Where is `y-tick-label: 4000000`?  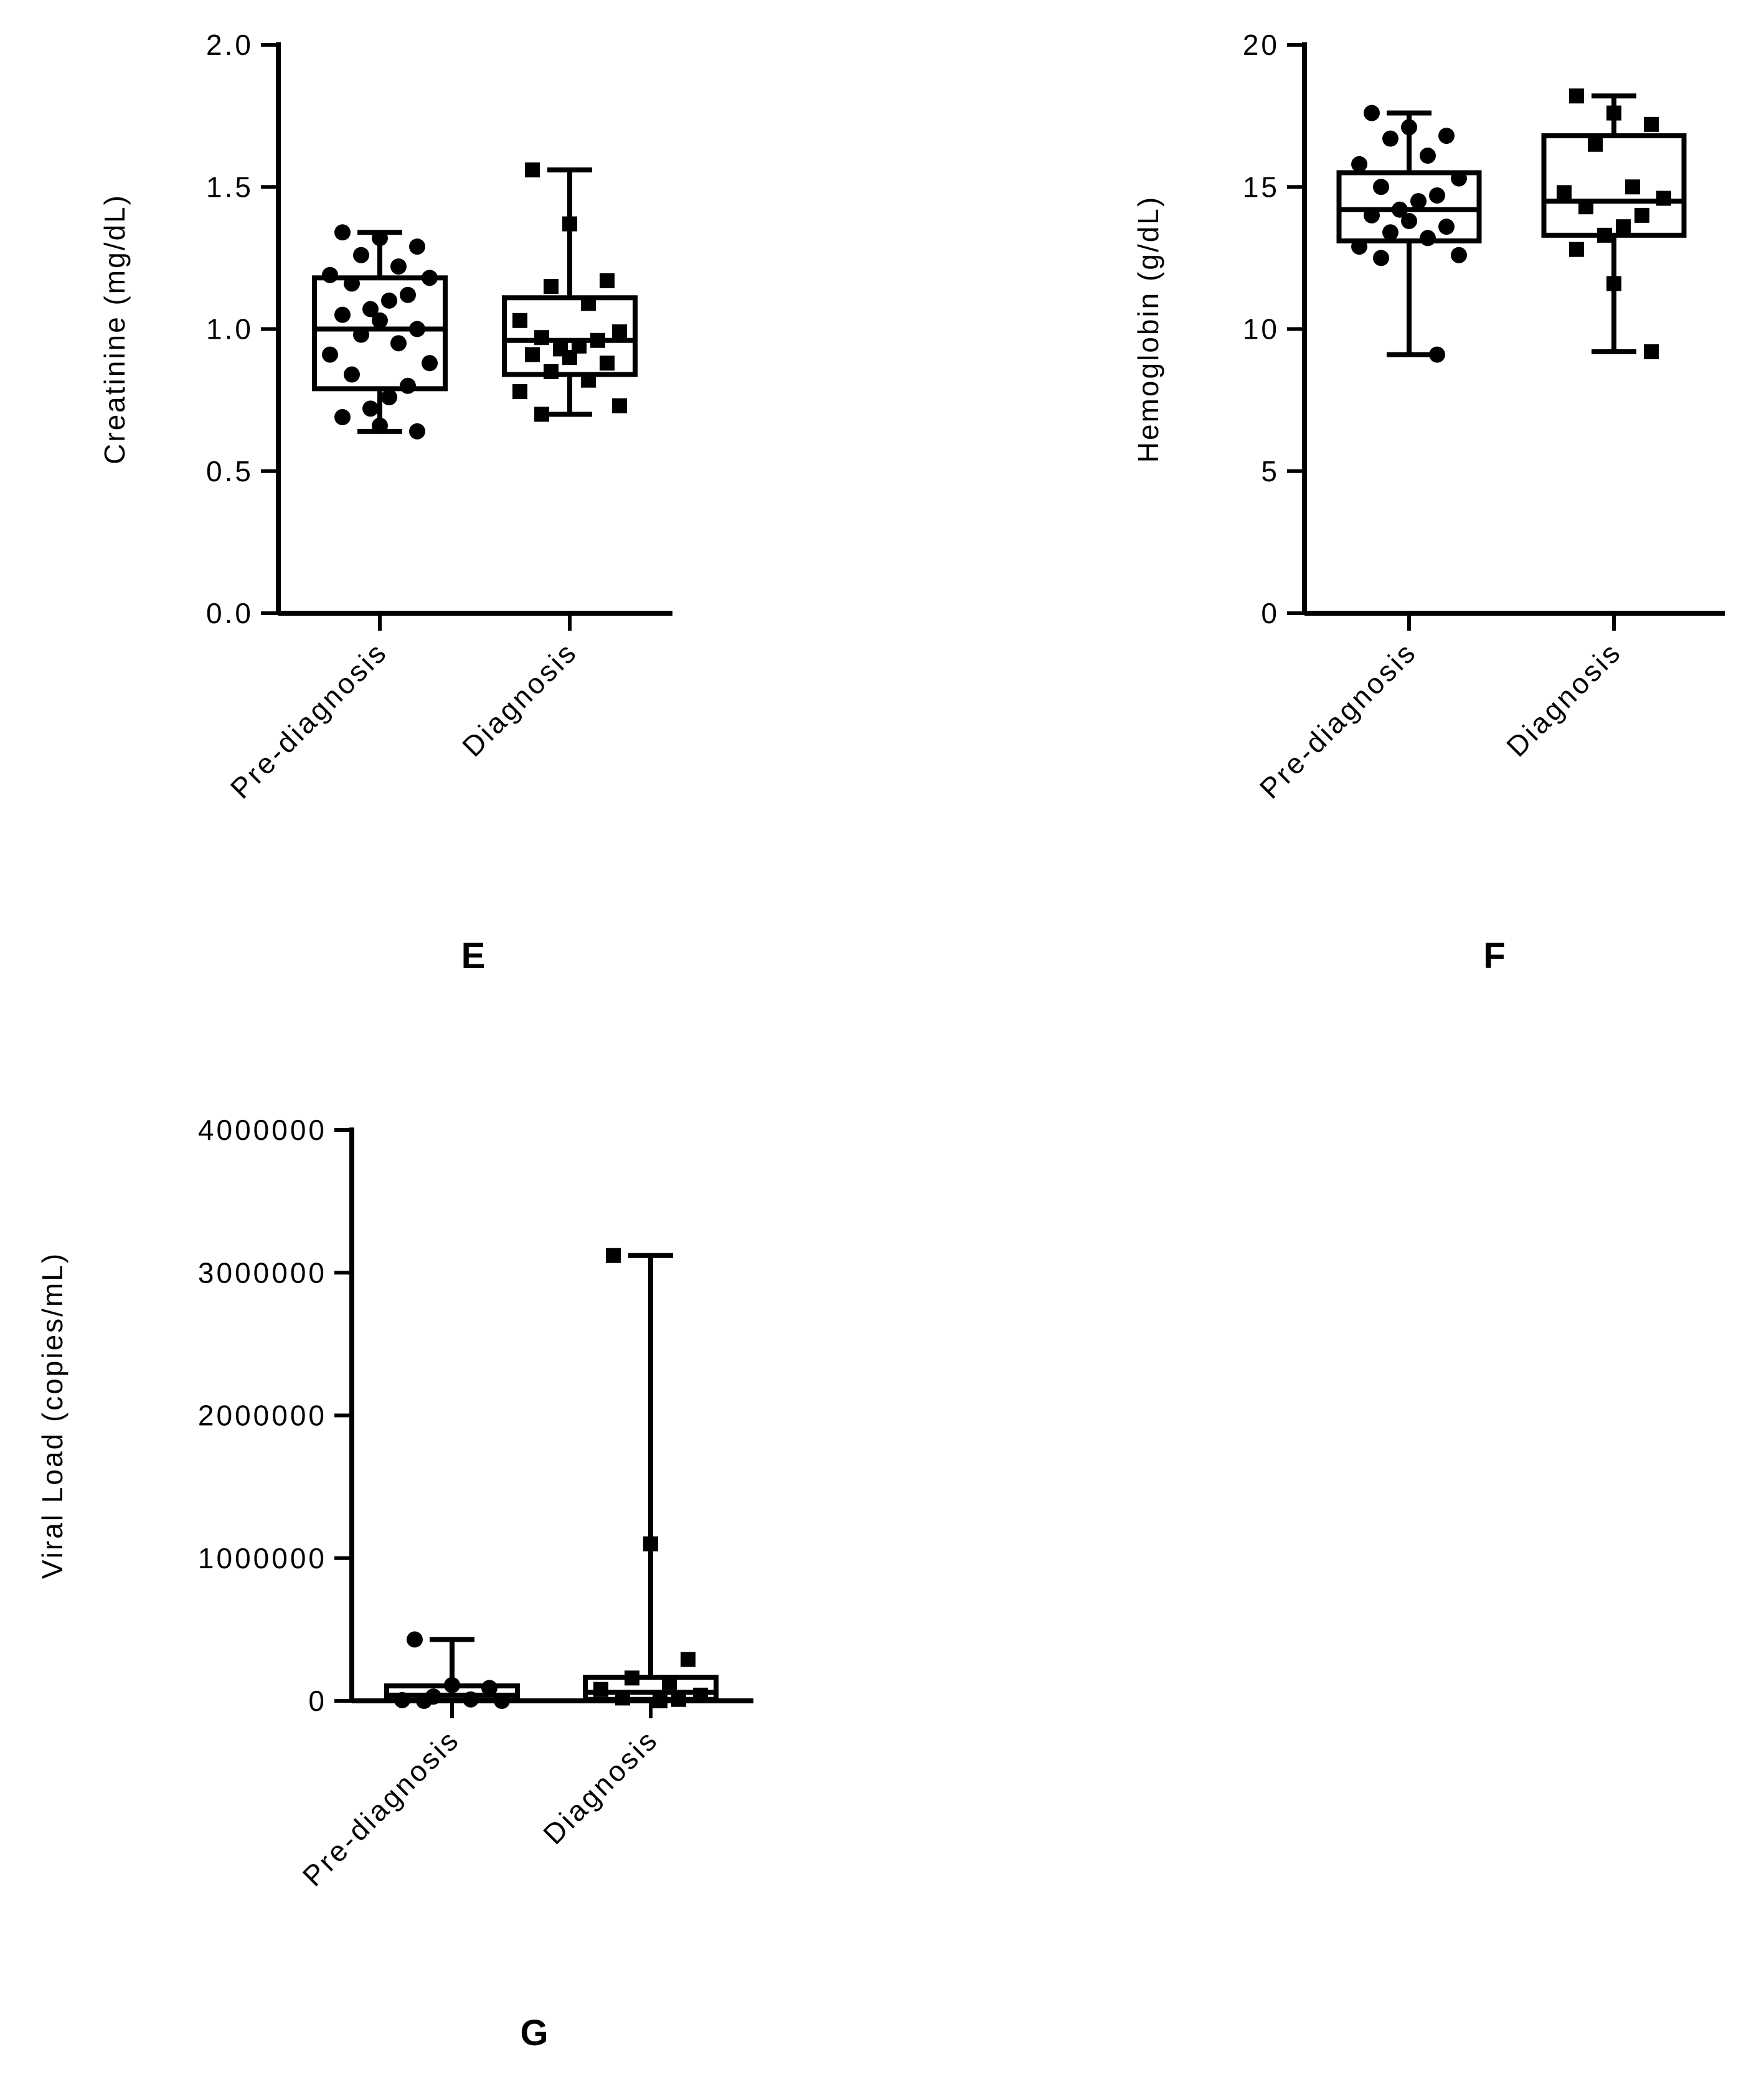
y-tick-label: 4000000 is located at coordinates (262, 1130).